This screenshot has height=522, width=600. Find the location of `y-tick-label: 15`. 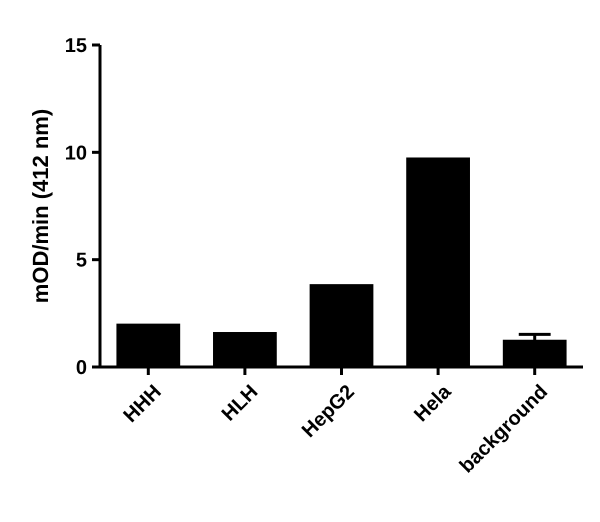

y-tick-label: 15 is located at coordinates (75, 46).